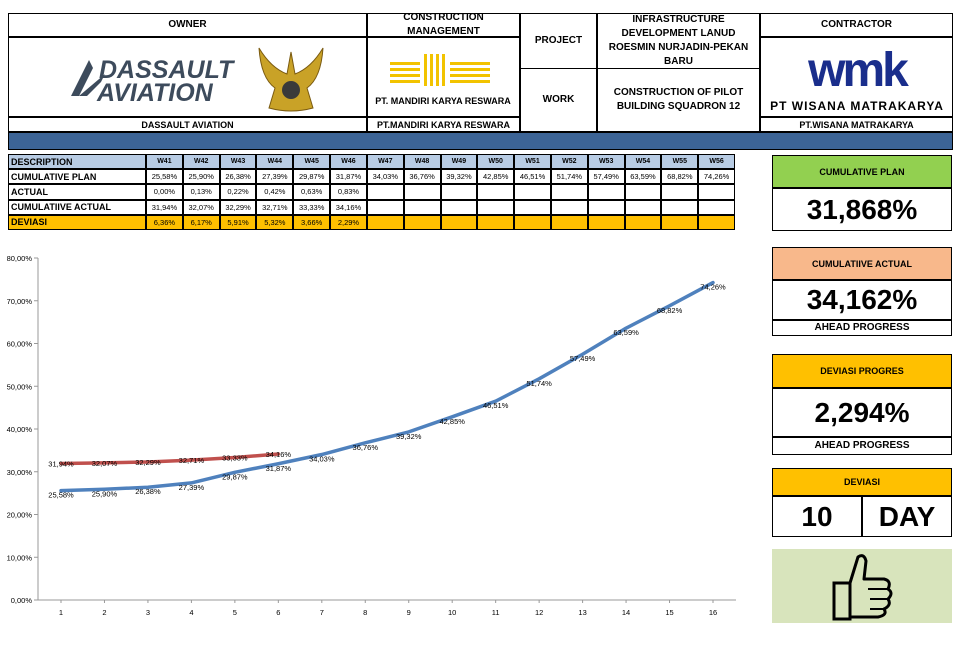 This screenshot has height=648, width=967. Describe the element at coordinates (857, 78) in the screenshot. I see `contractor-logo-art: wmk PT WISANA MATRAKARYA` at that location.